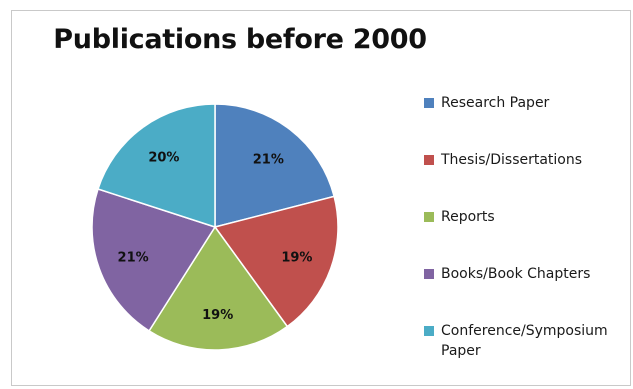 The height and width of the screenshot is (389, 633). I want to click on slice-data-label-4: 21%, so click(133, 258).